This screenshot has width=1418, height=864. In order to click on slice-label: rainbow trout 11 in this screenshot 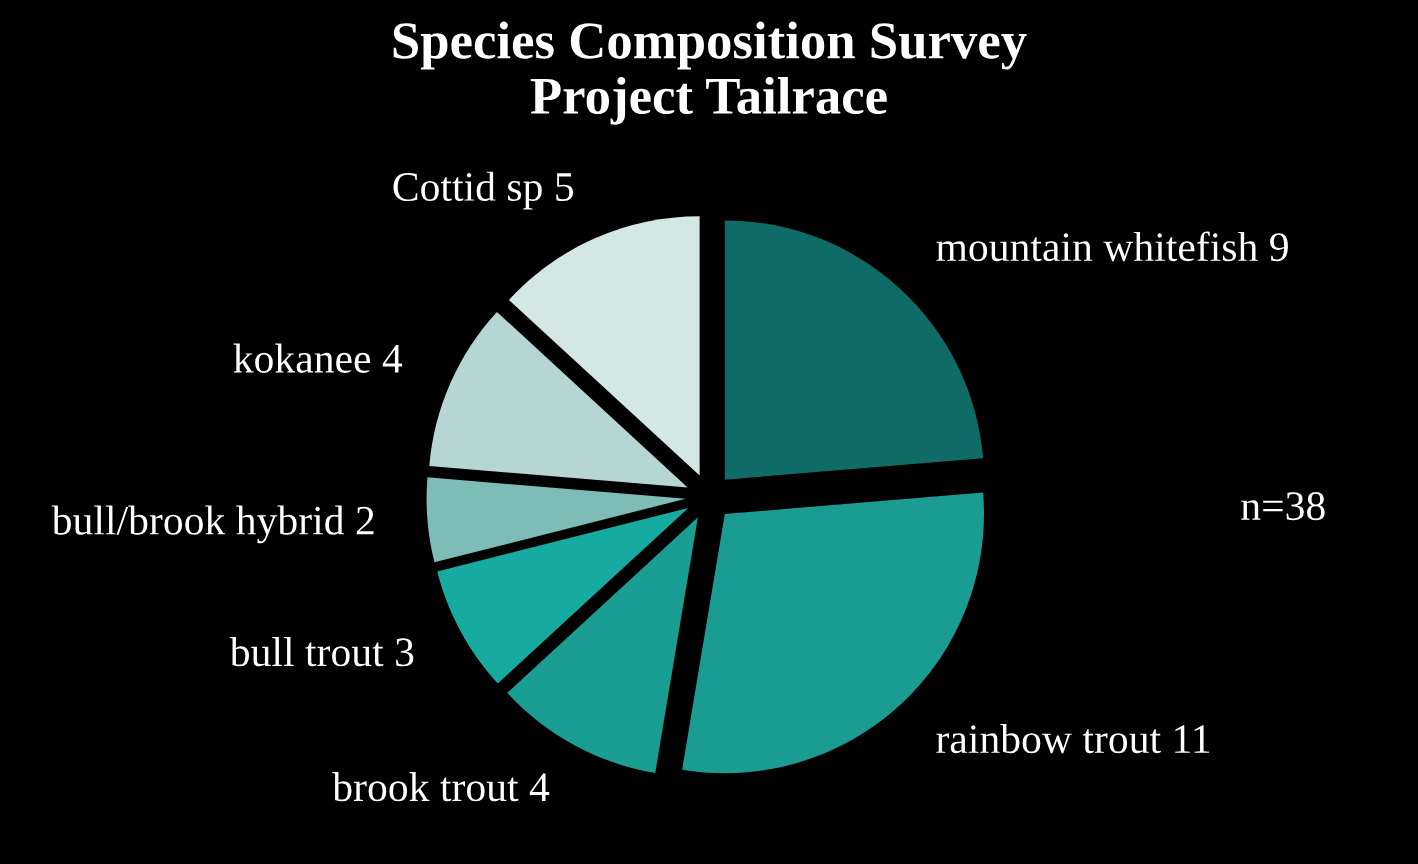, I will do `click(1073, 738)`.